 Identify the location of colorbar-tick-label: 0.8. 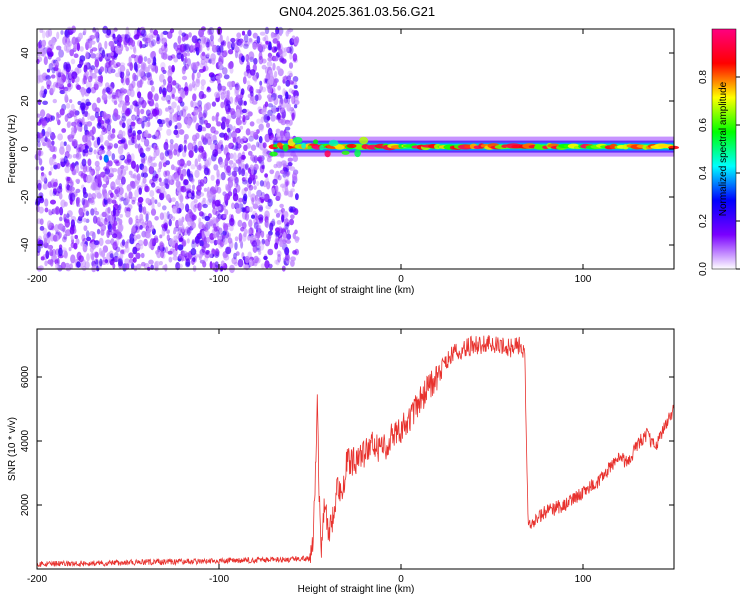
(703, 77).